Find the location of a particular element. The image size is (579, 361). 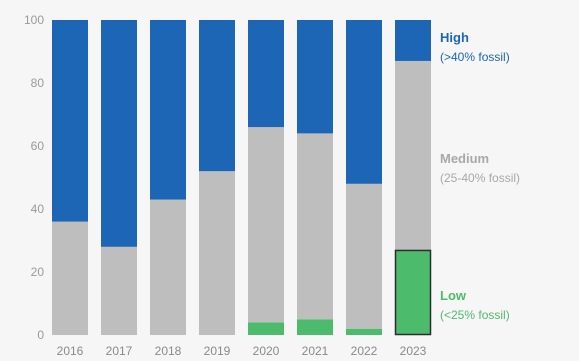

y-tick-label: 40 is located at coordinates (38, 209).